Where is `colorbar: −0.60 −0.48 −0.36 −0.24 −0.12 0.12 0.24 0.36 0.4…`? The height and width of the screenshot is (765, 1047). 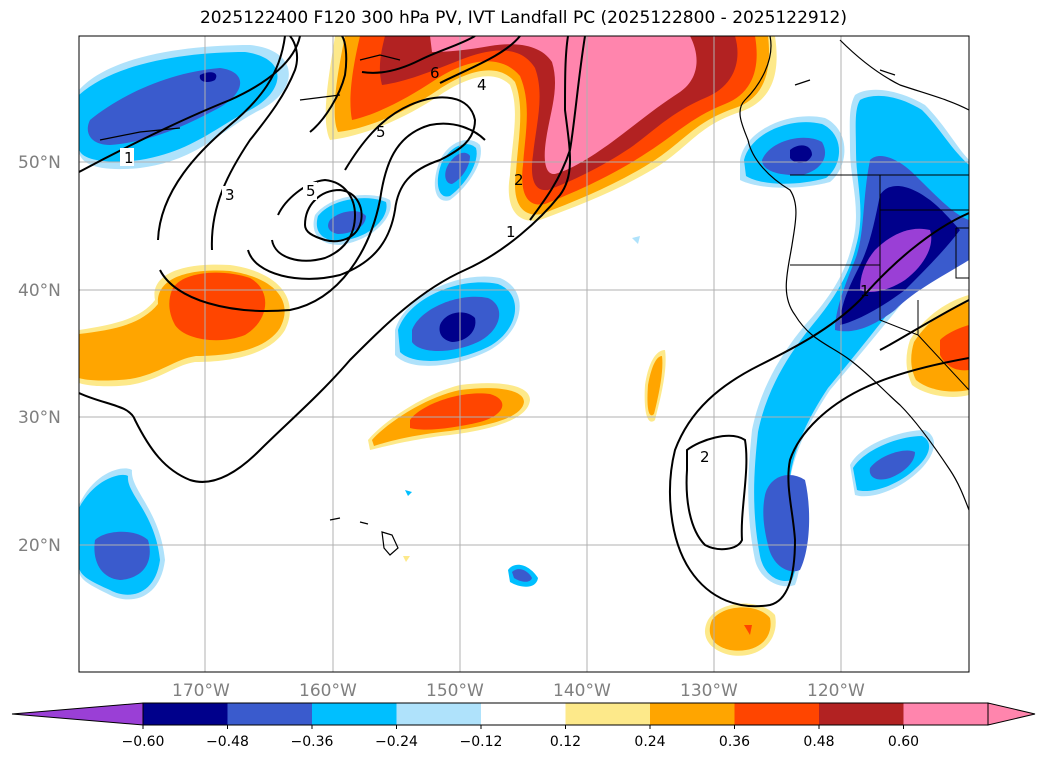 colorbar: −0.60 −0.48 −0.36 −0.24 −0.12 0.12 0.24 0.36 0.4… is located at coordinates (523, 726).